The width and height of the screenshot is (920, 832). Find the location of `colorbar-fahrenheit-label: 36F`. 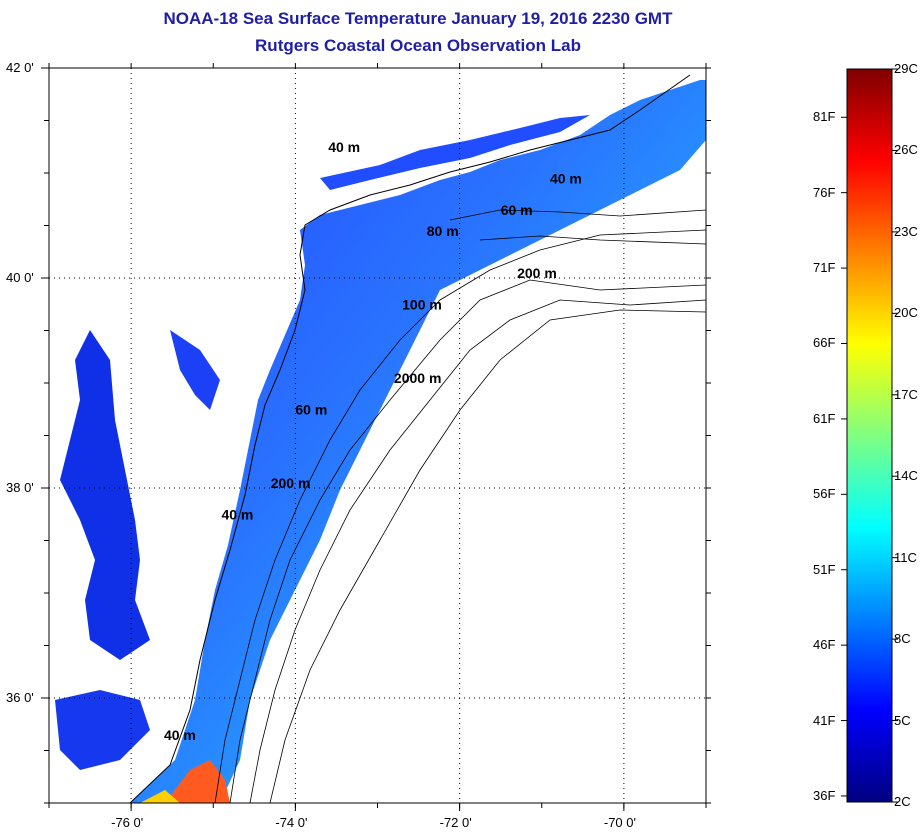

colorbar-fahrenheit-label: 36F is located at coordinates (824, 795).